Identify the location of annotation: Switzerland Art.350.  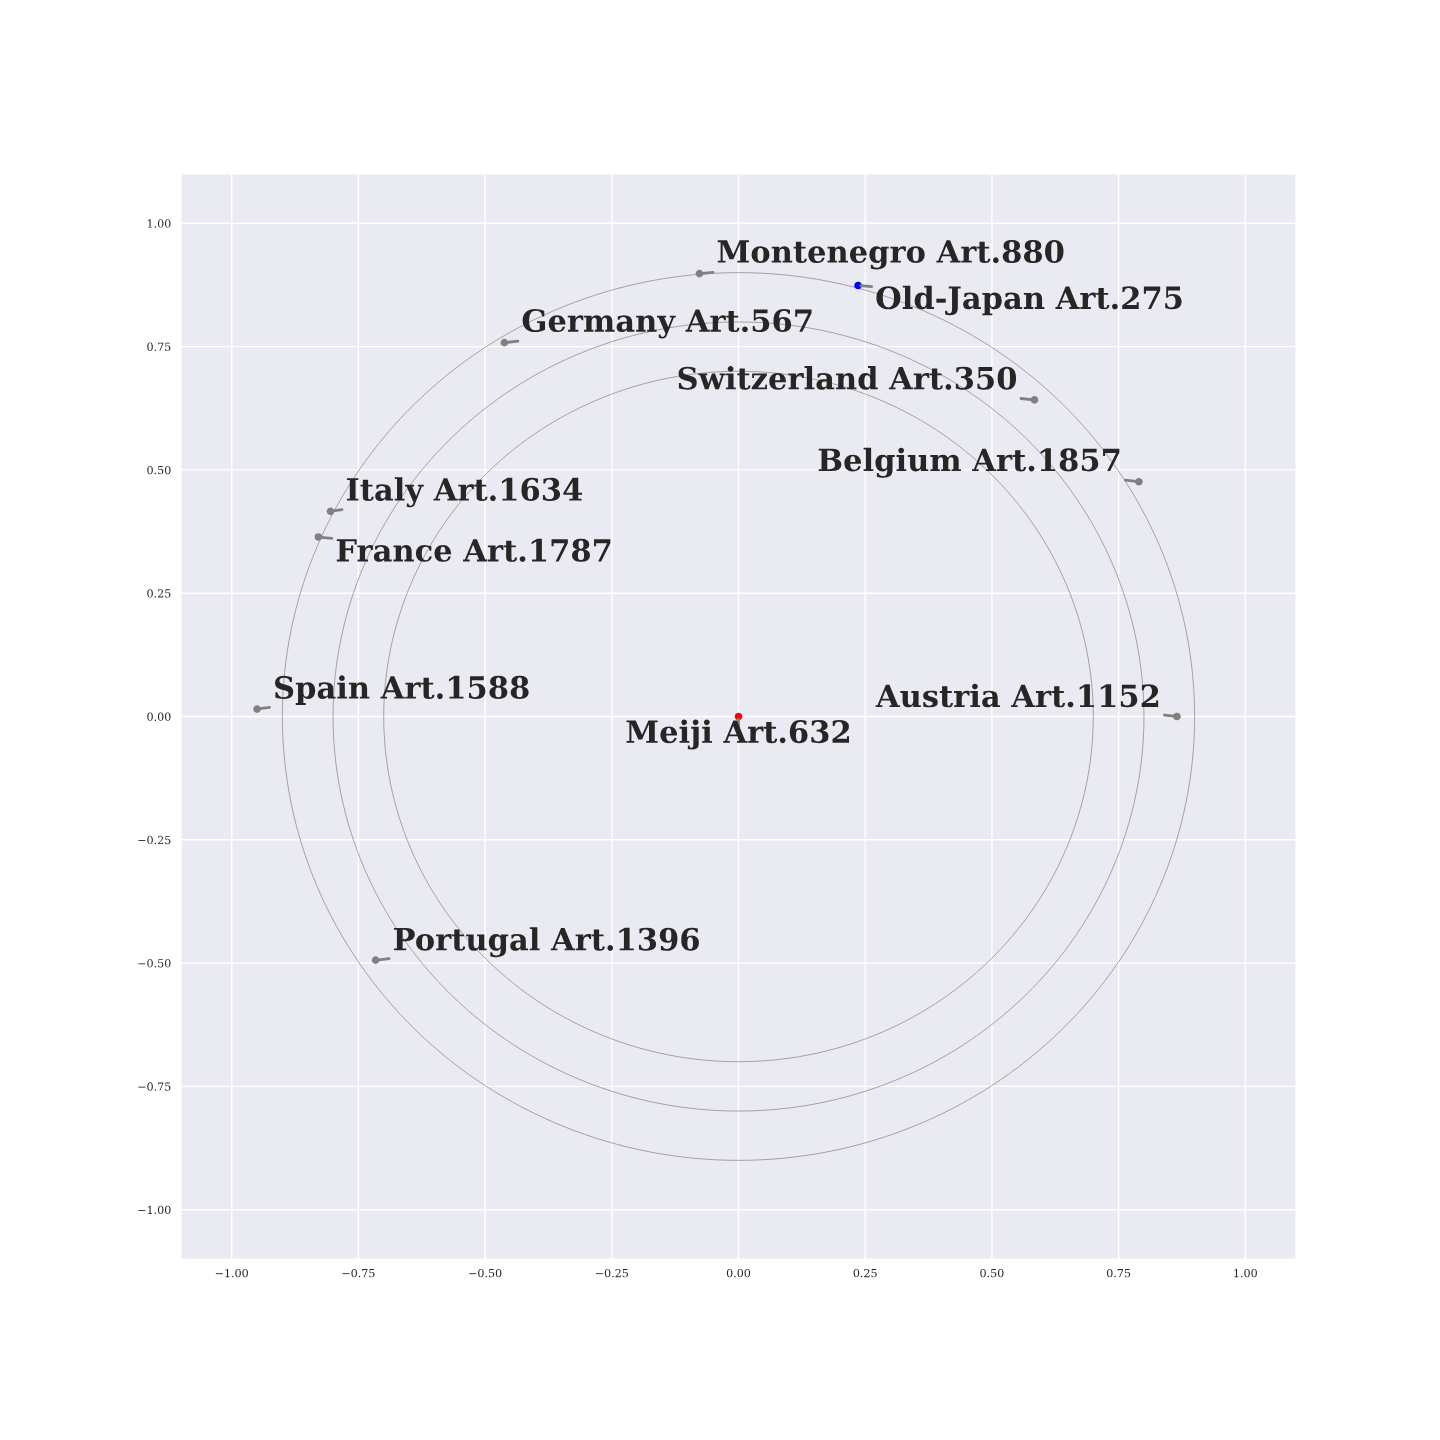
(847, 378).